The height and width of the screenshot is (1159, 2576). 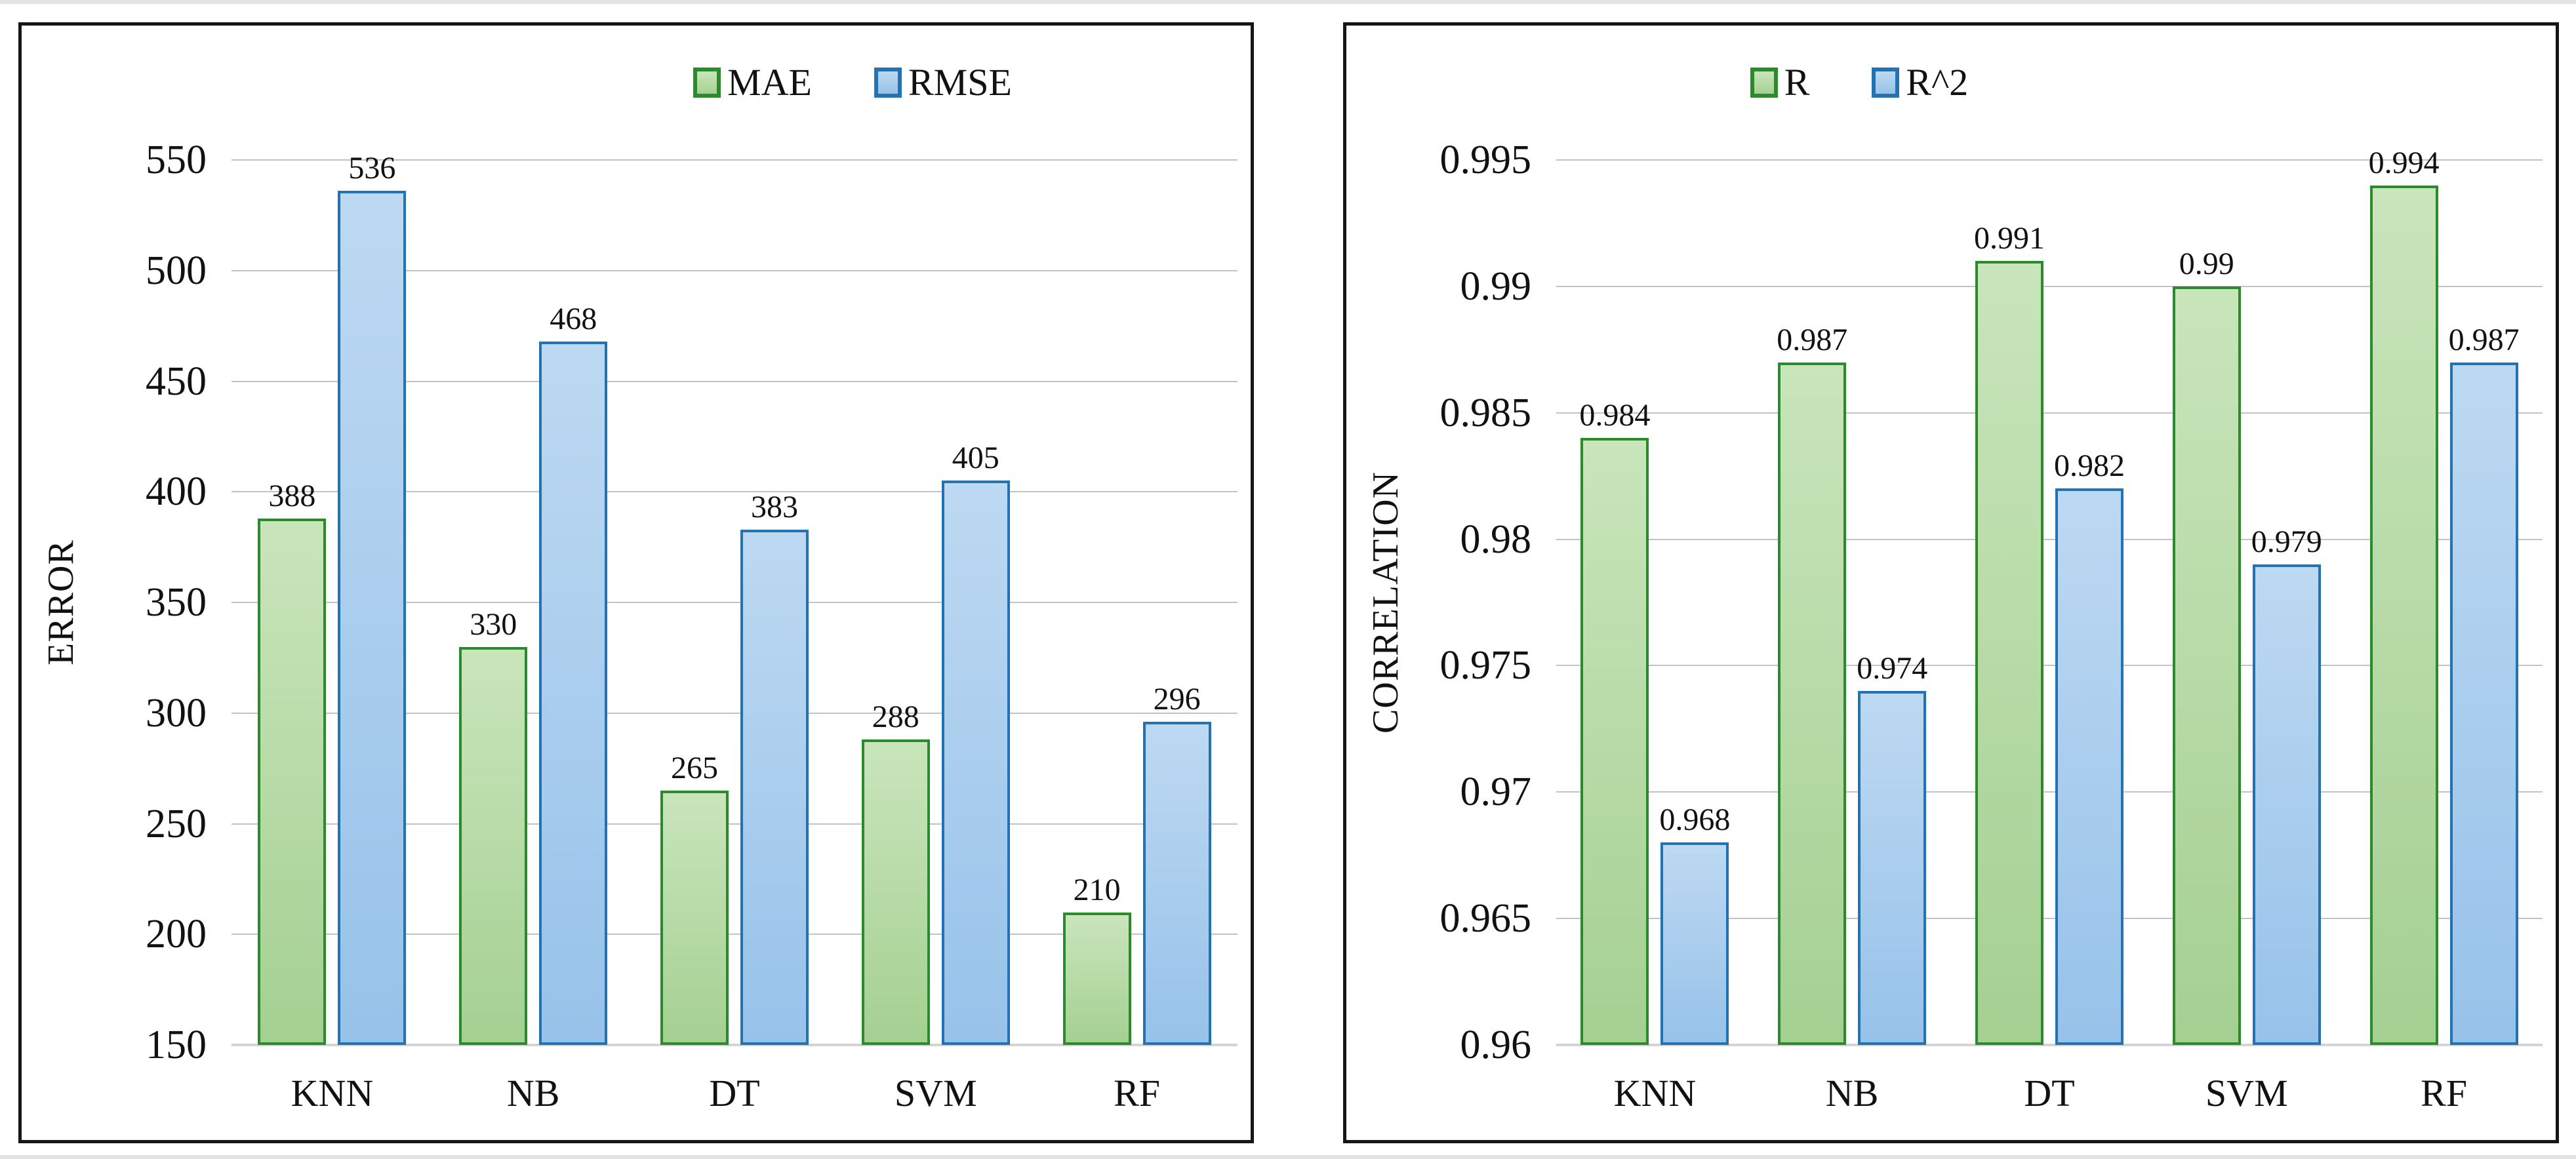 What do you see at coordinates (1485, 160) in the screenshot?
I see `y-tick-label: 0.995` at bounding box center [1485, 160].